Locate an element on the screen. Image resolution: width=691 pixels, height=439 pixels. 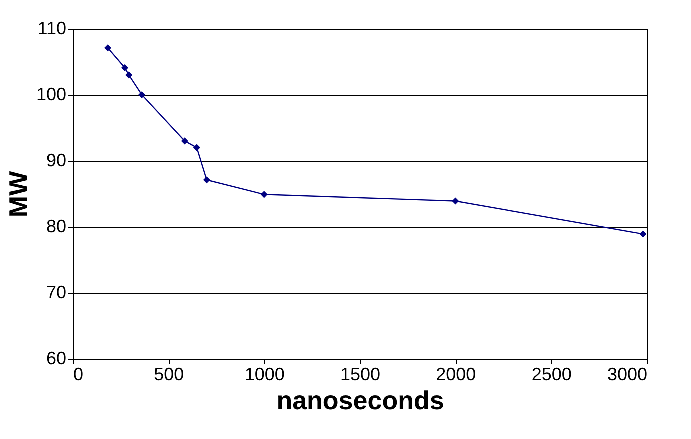
x-tick-label: 3000 is located at coordinates (627, 374).